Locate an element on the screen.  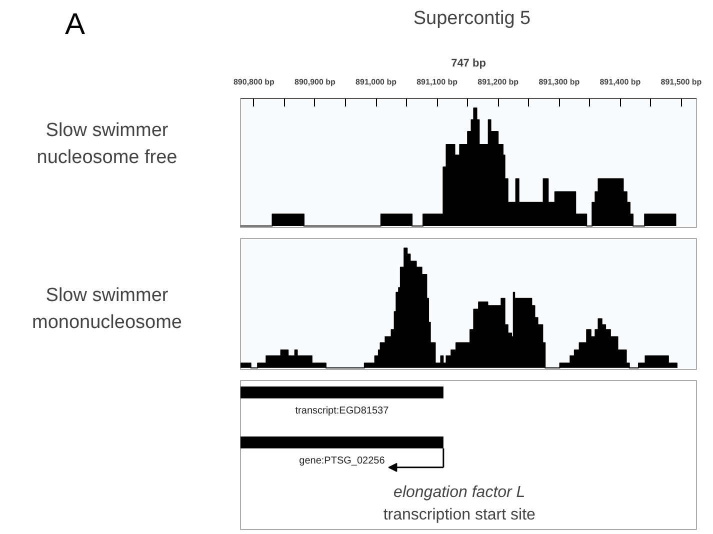
y-axis-title: Slow swimmer mononucleosome is located at coordinates (107, 309).